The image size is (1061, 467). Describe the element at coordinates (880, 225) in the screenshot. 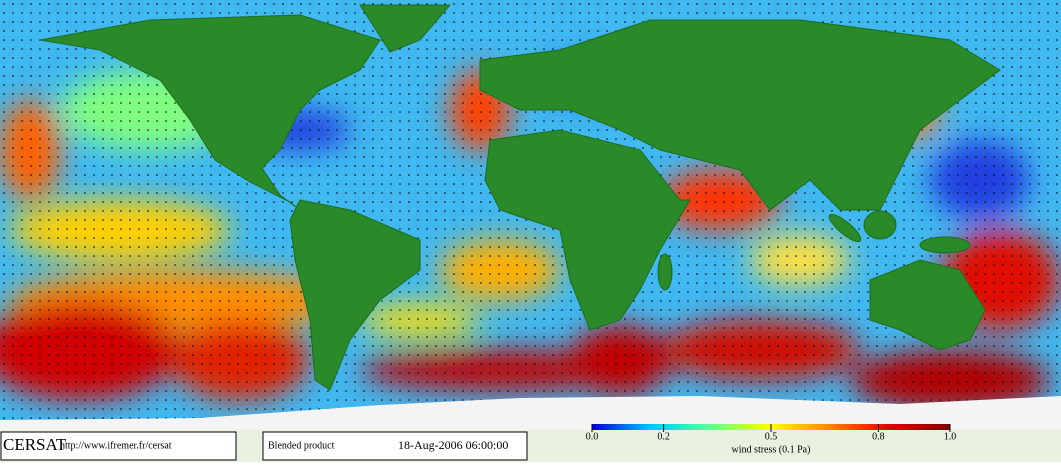

I see `borneo` at that location.